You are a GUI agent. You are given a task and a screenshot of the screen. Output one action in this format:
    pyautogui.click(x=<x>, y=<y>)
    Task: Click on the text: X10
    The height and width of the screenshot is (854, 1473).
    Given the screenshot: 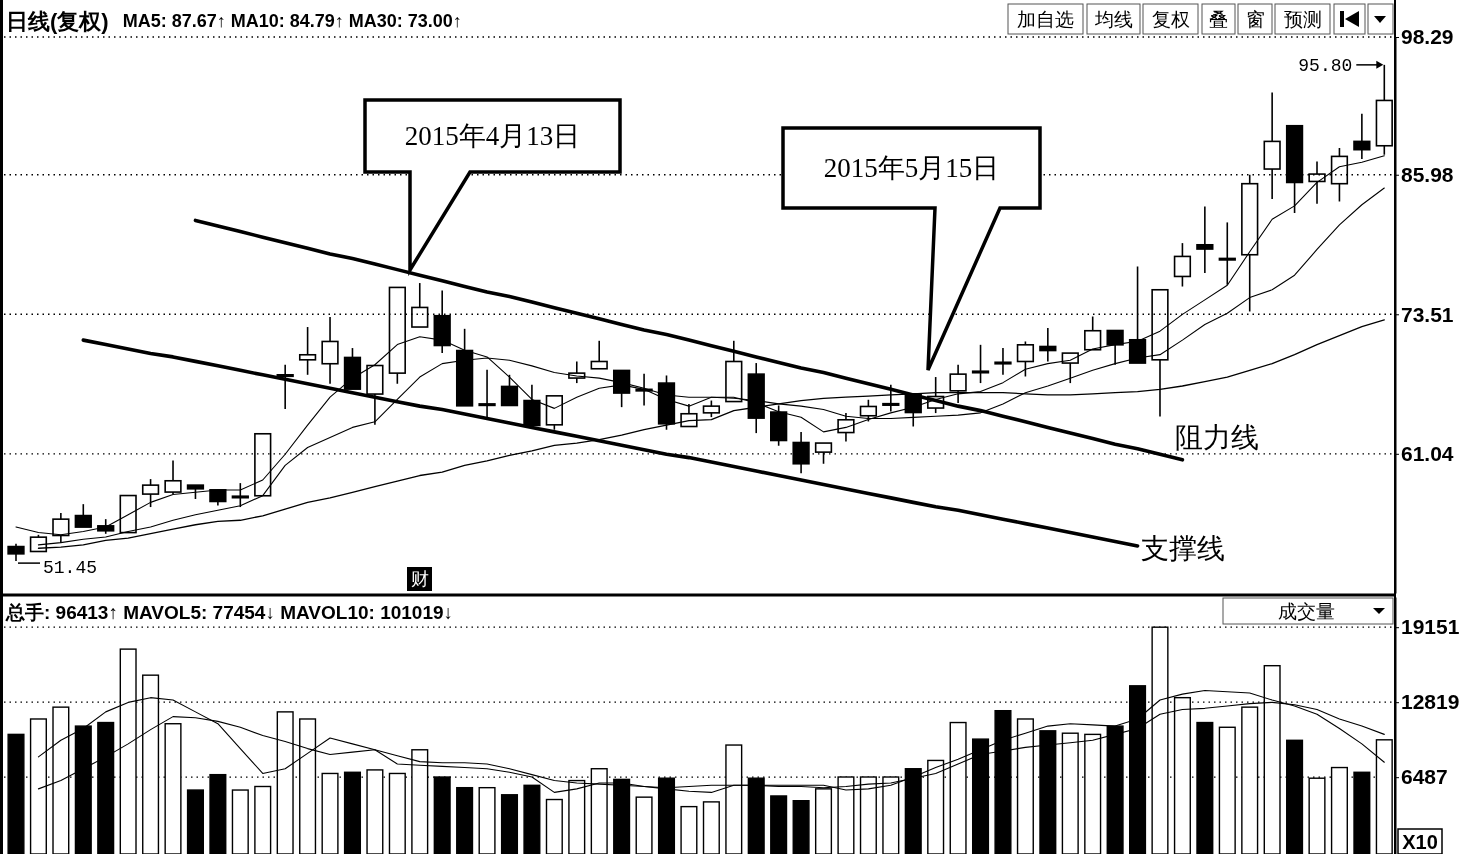 What is the action you would take?
    pyautogui.click(x=1420, y=841)
    